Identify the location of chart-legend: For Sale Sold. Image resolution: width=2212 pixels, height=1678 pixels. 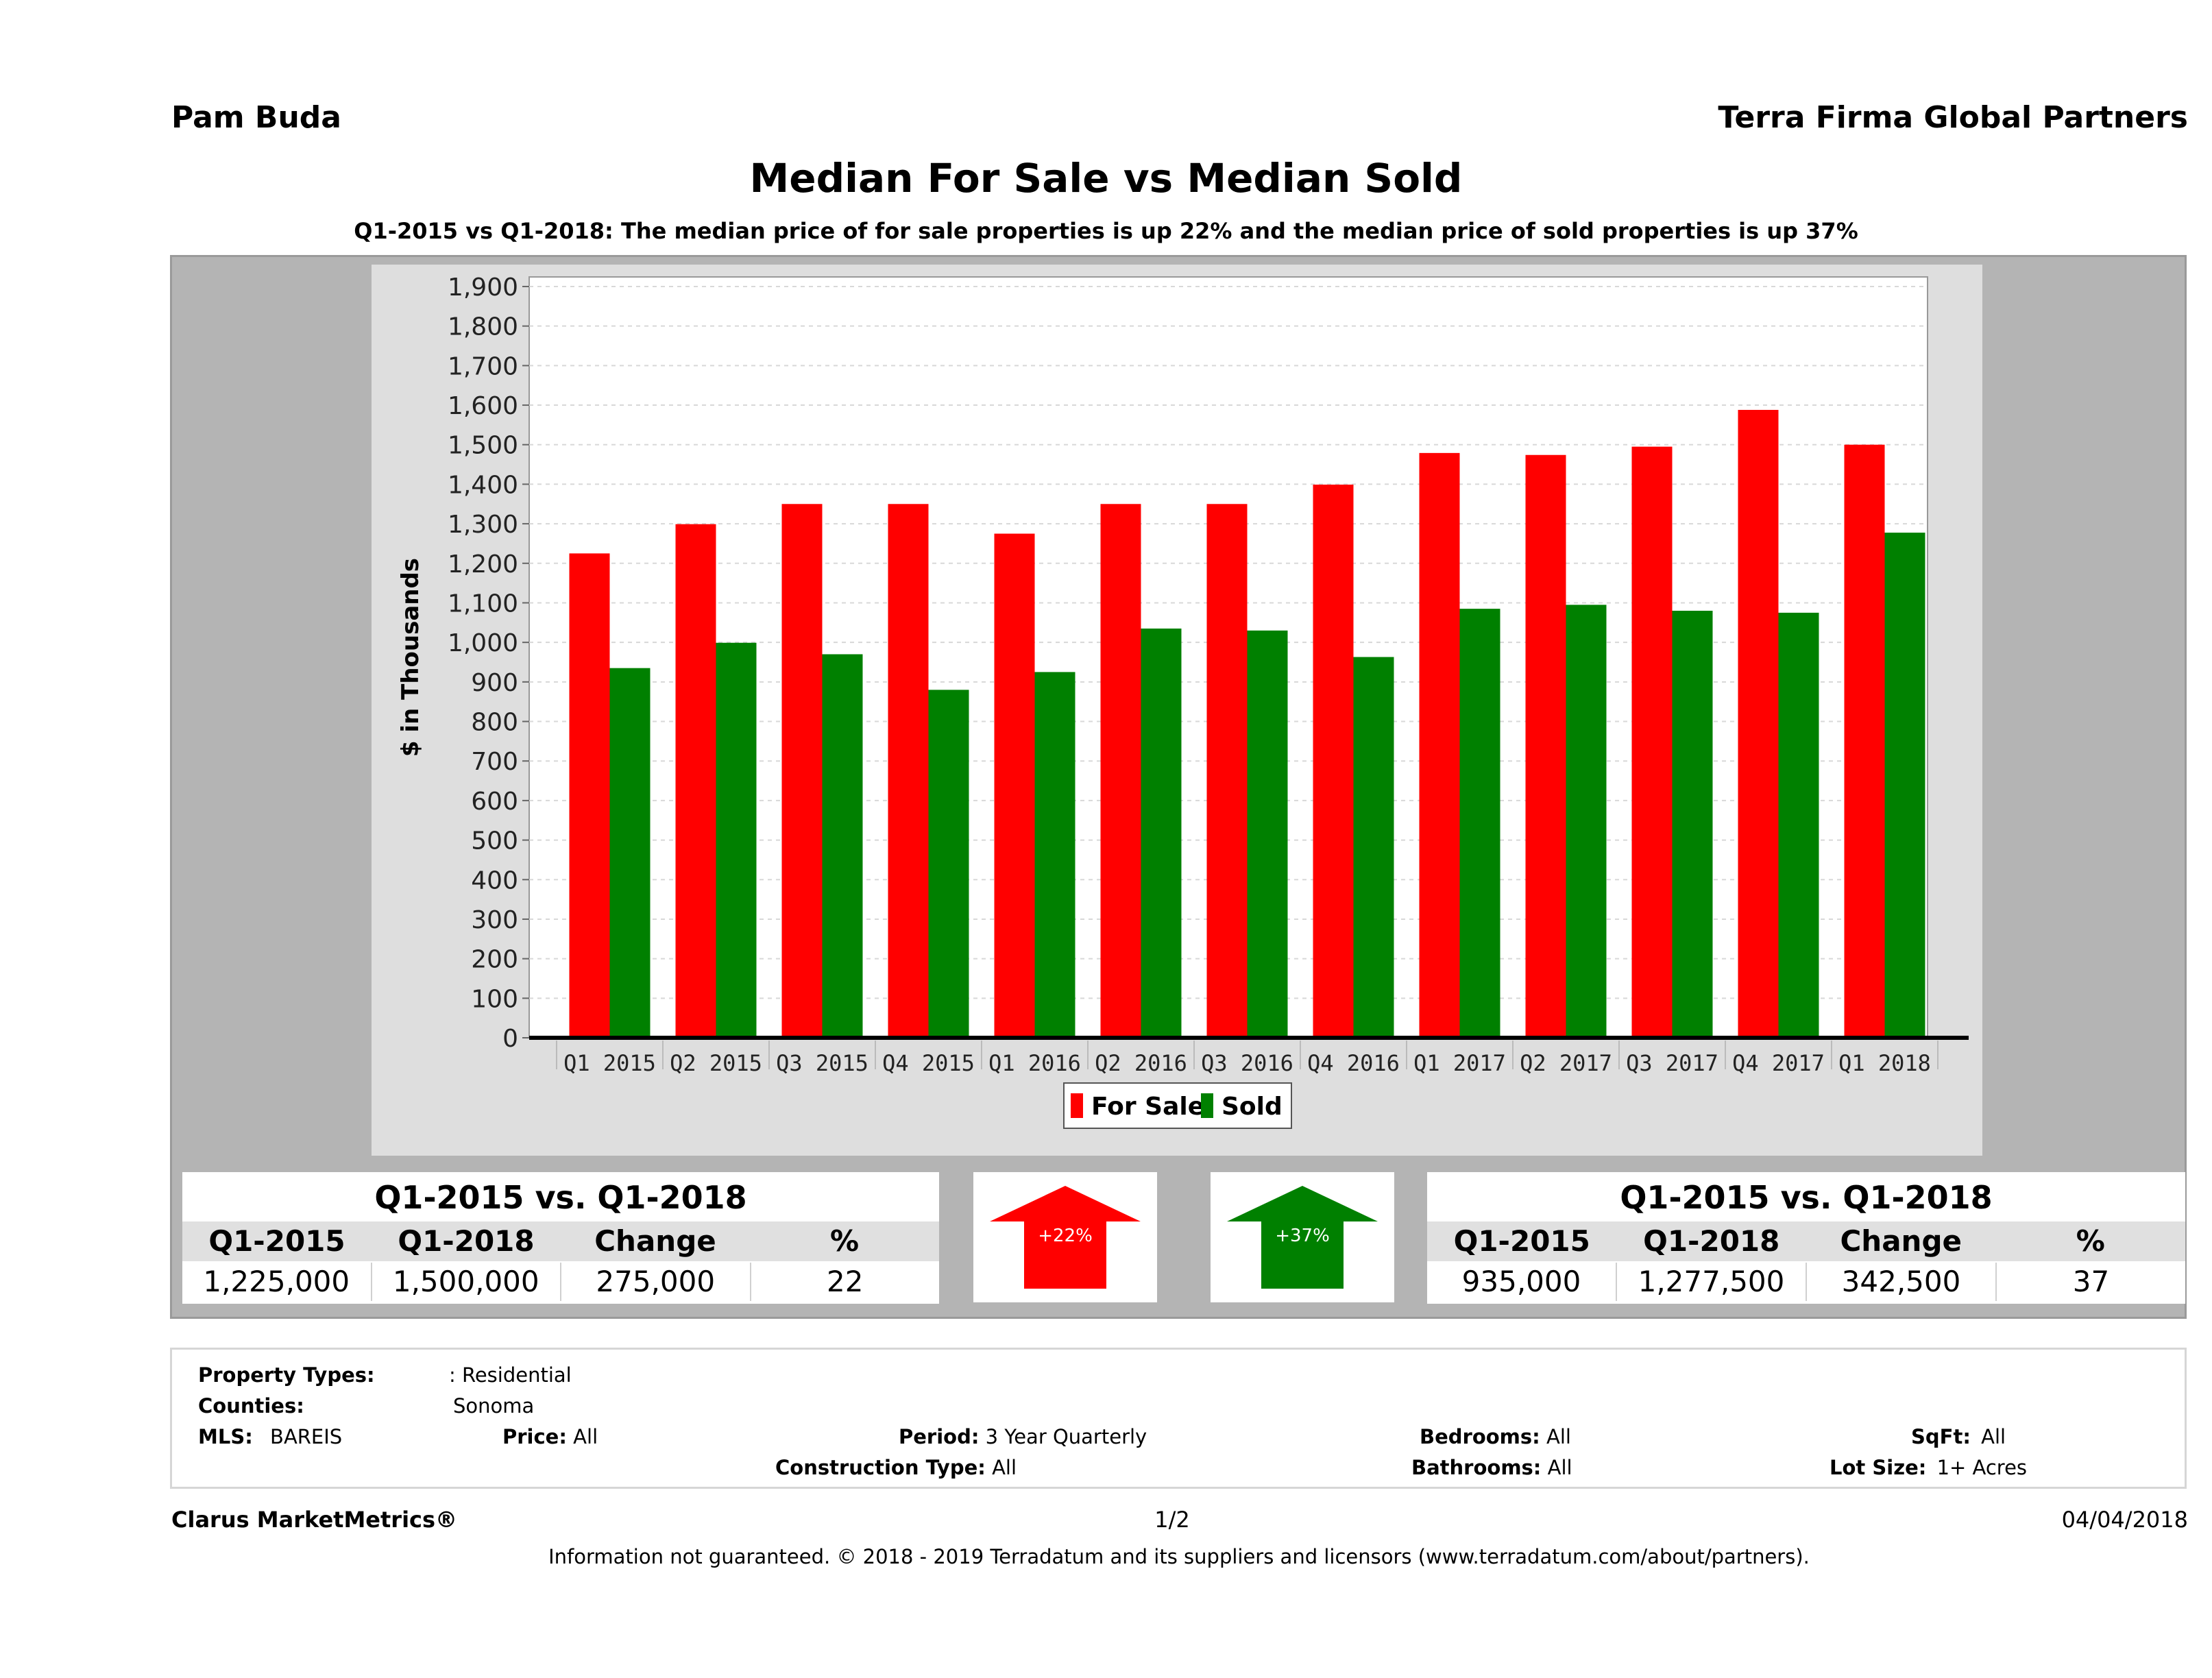
(1177, 1105).